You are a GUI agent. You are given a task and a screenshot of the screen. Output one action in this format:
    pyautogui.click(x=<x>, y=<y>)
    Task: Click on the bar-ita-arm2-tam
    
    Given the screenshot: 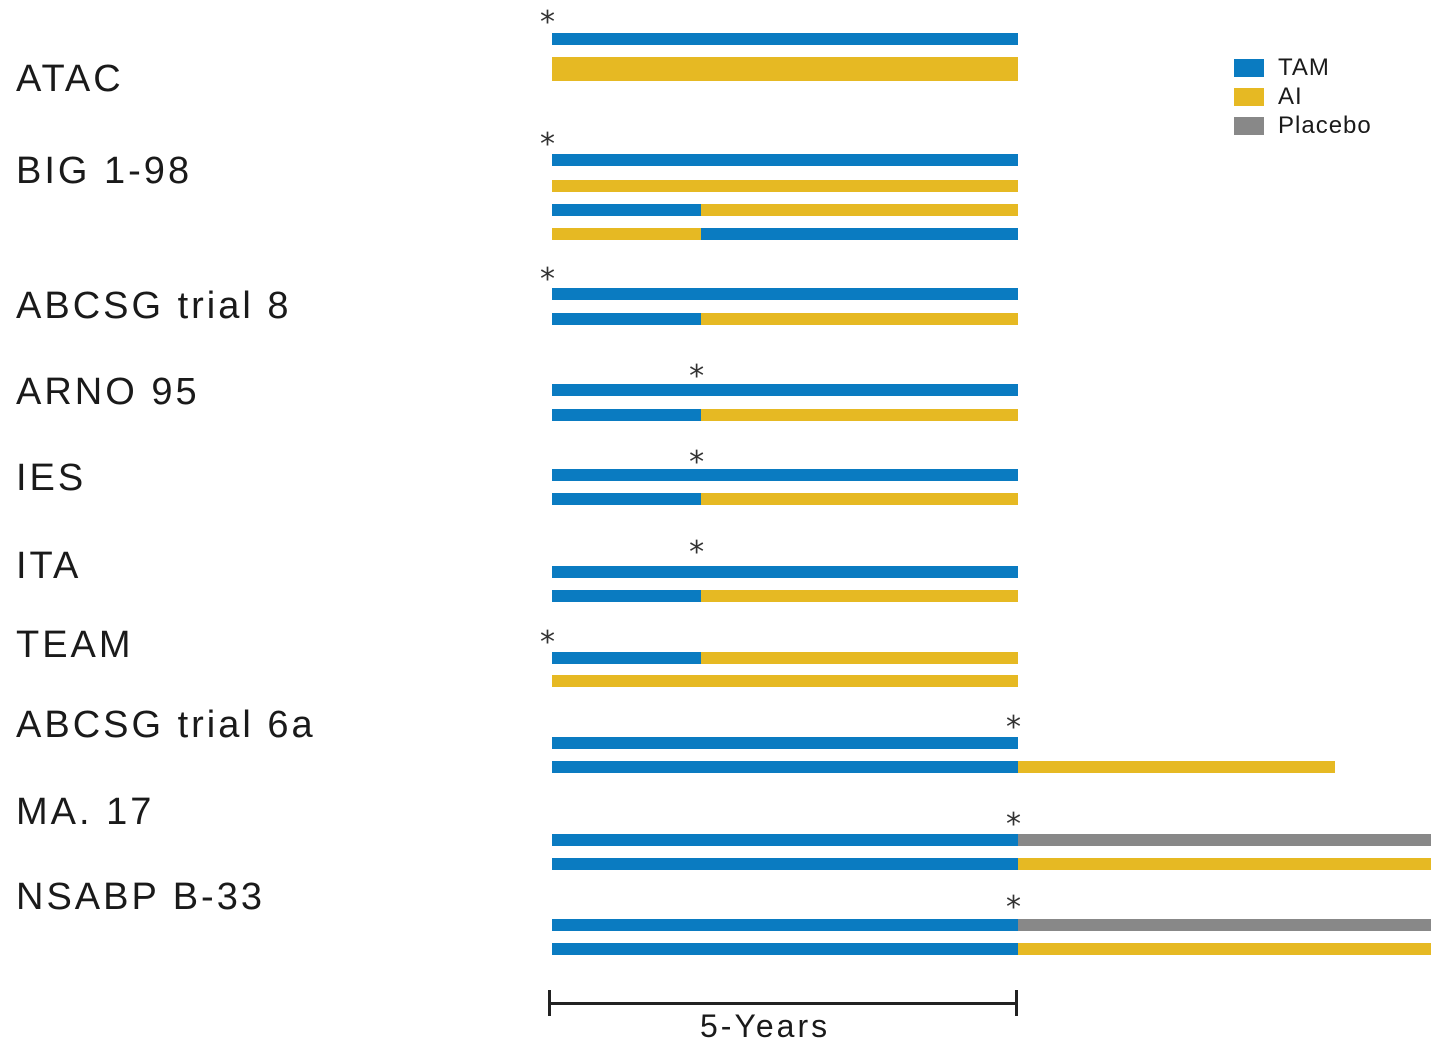 What is the action you would take?
    pyautogui.click(x=627, y=596)
    